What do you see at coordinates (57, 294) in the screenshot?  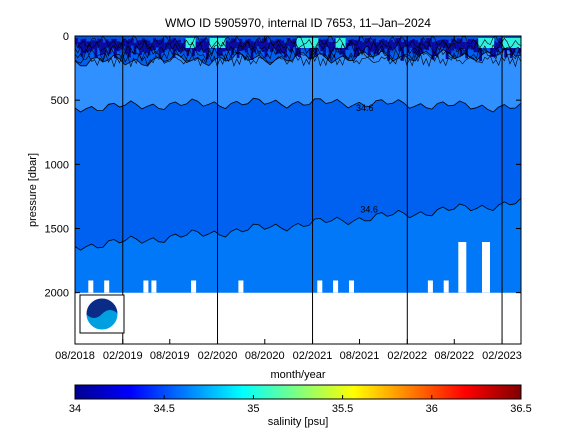 I see `y-tick-label: 2000` at bounding box center [57, 294].